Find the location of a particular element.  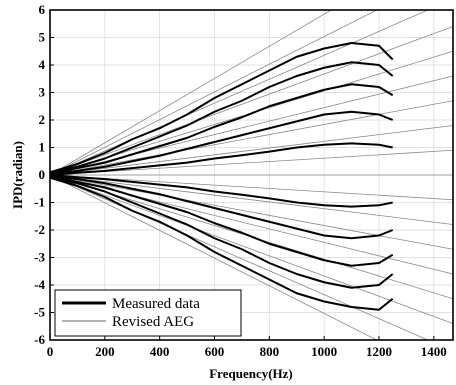

x-tick-label: 400 is located at coordinates (160, 351).